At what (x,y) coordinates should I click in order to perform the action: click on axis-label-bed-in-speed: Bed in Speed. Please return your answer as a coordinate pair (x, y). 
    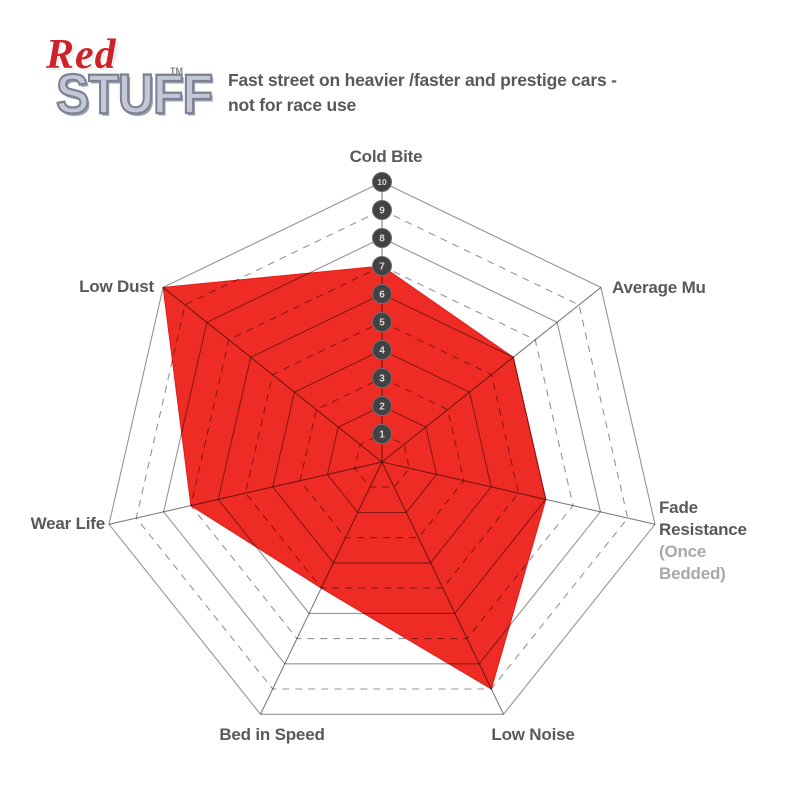
    Looking at the image, I should click on (272, 734).